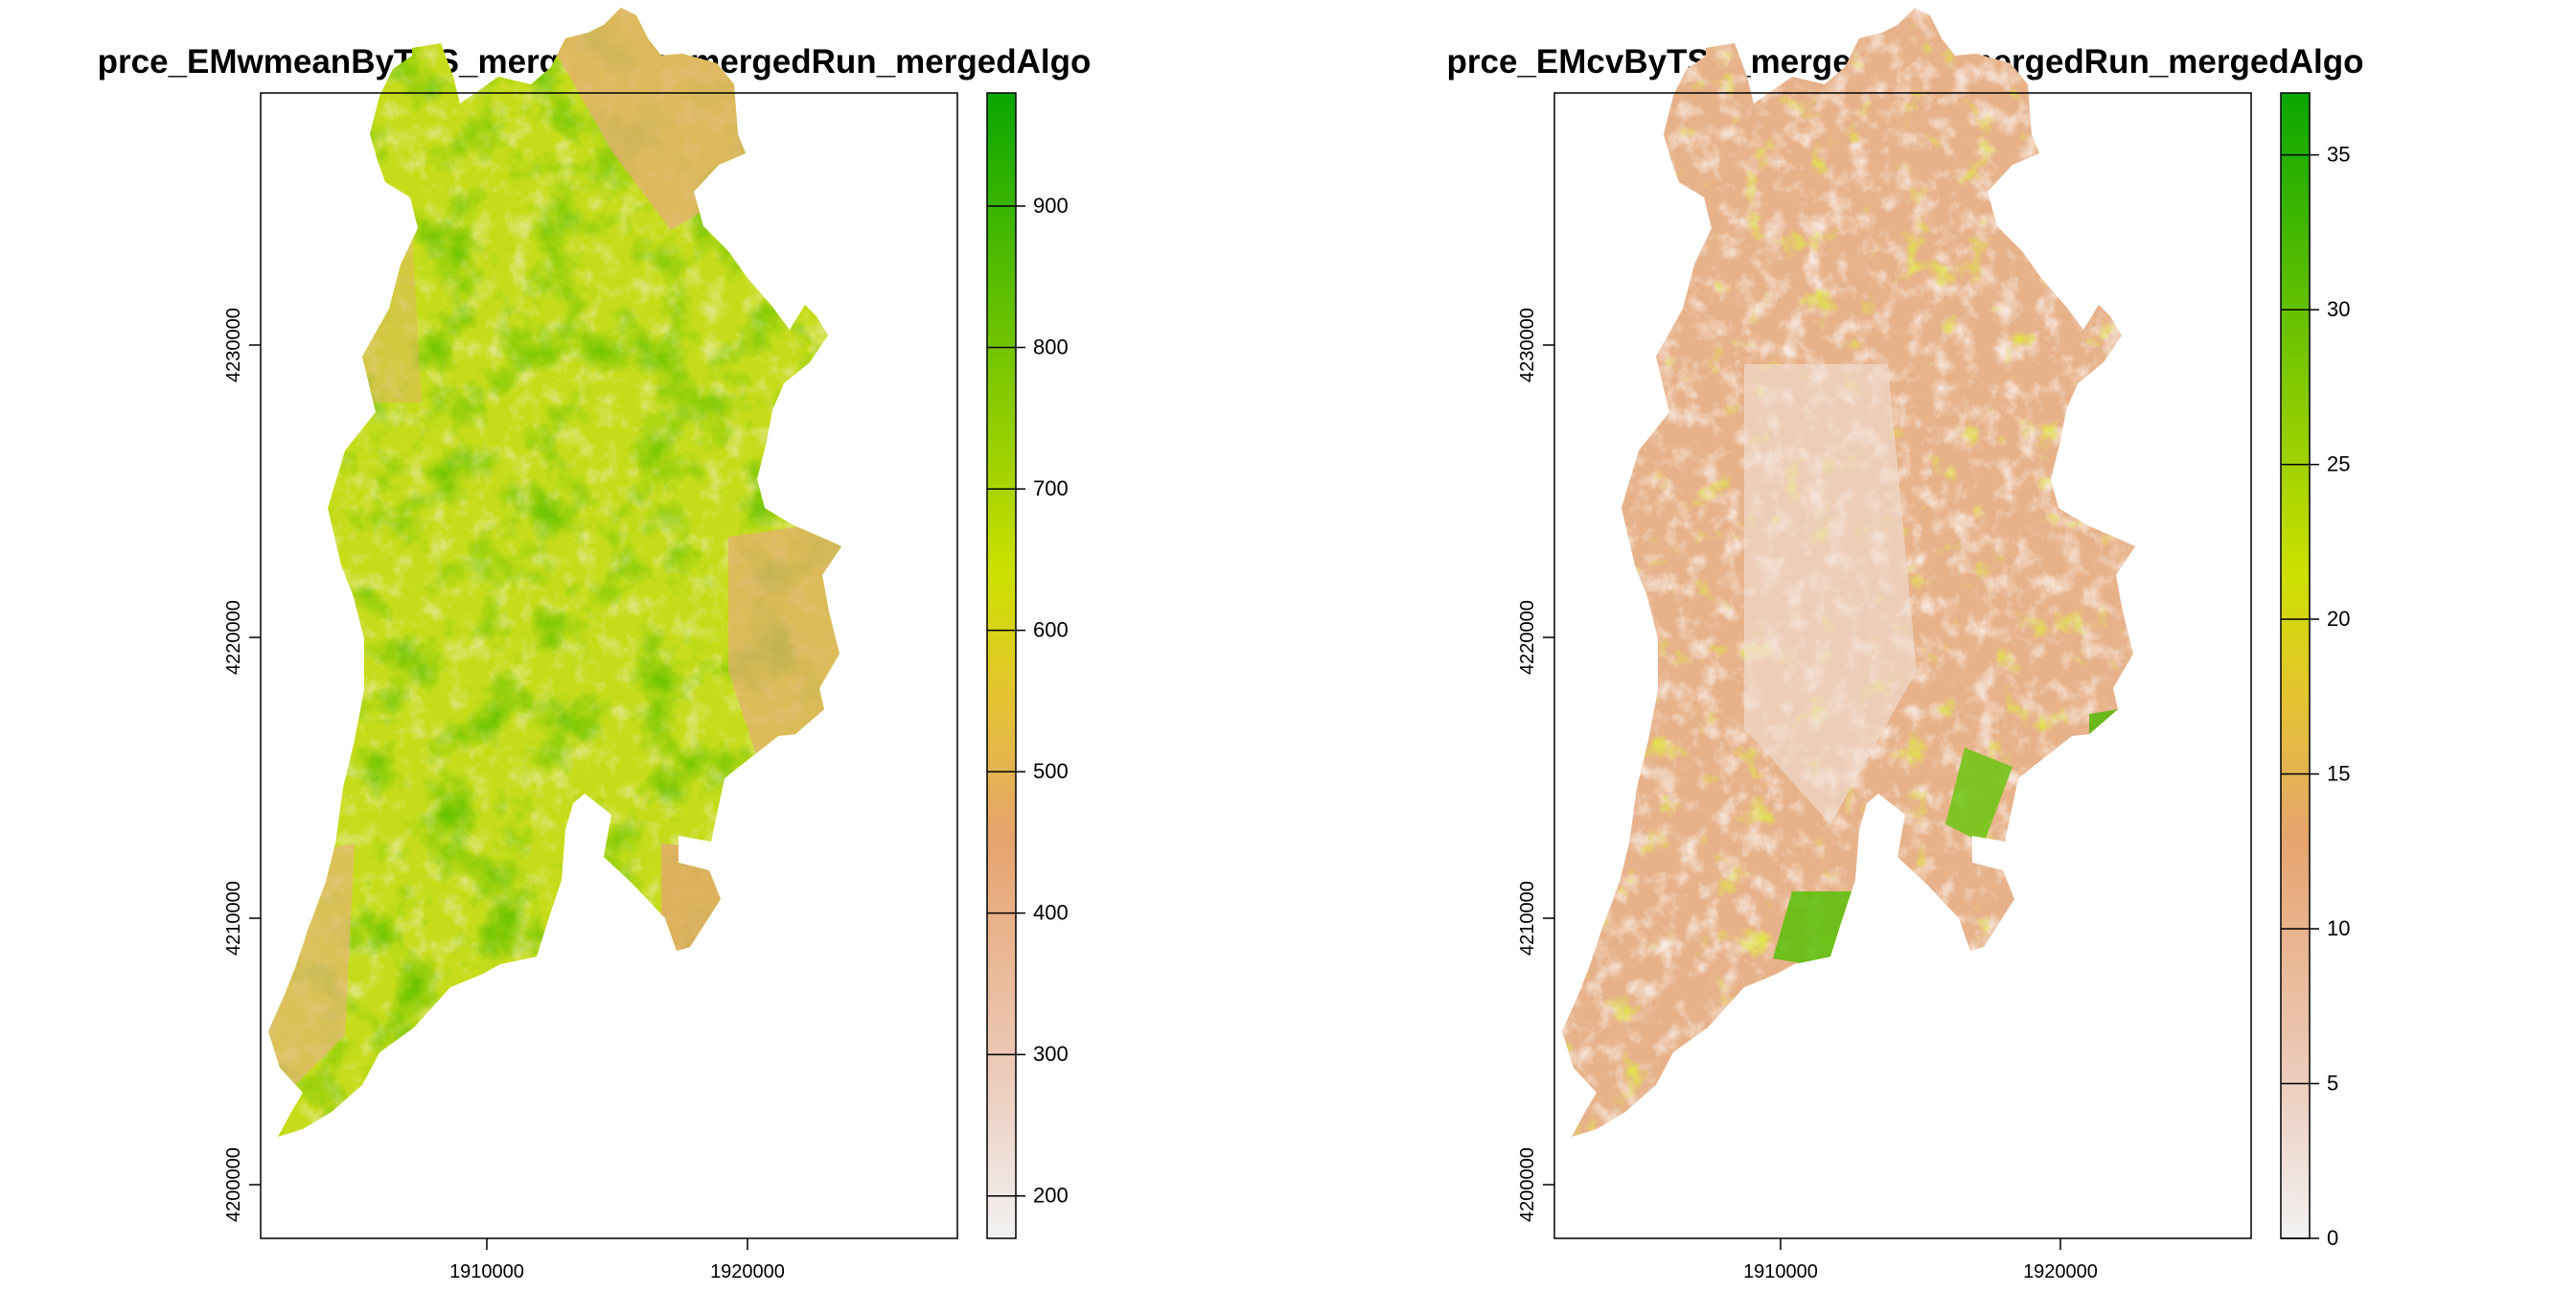 This screenshot has width=2576, height=1293. Describe the element at coordinates (2332, 1084) in the screenshot. I see `legend-tick-label: 5` at that location.